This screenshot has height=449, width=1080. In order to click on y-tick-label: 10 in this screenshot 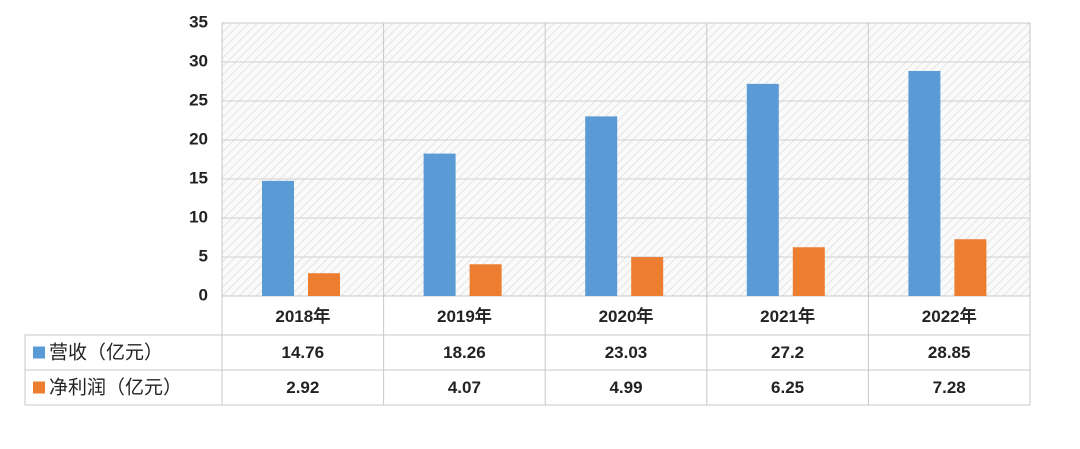, I will do `click(198, 216)`.